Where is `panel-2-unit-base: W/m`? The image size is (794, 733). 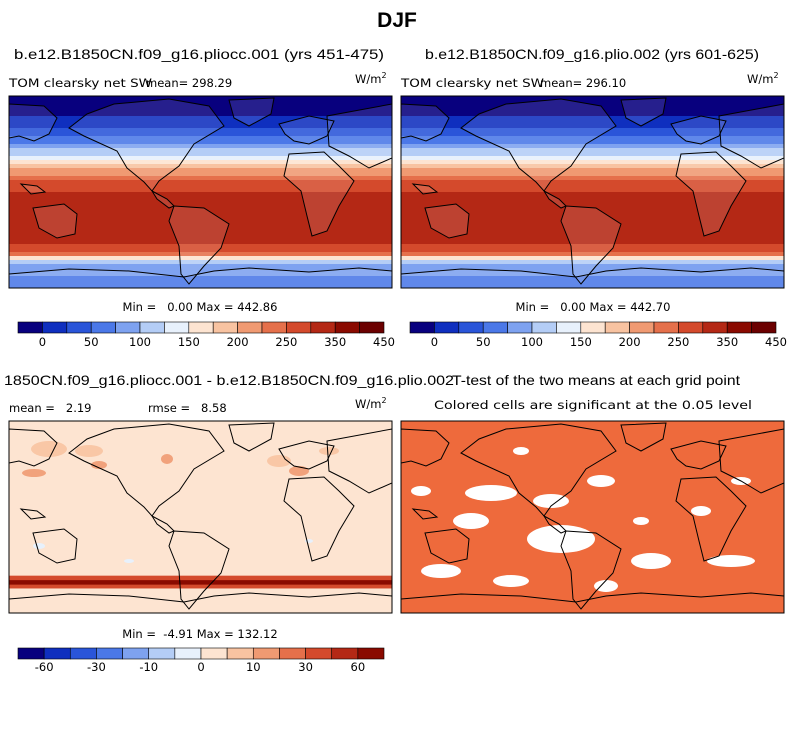
panel-2-unit-base: W/m is located at coordinates (760, 79).